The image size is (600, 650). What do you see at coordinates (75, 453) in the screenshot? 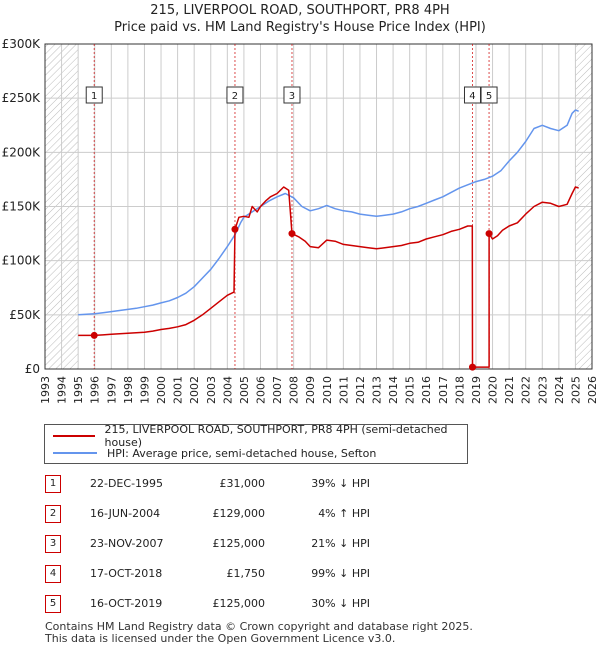
I see `legend-swatch-hpi` at bounding box center [75, 453].